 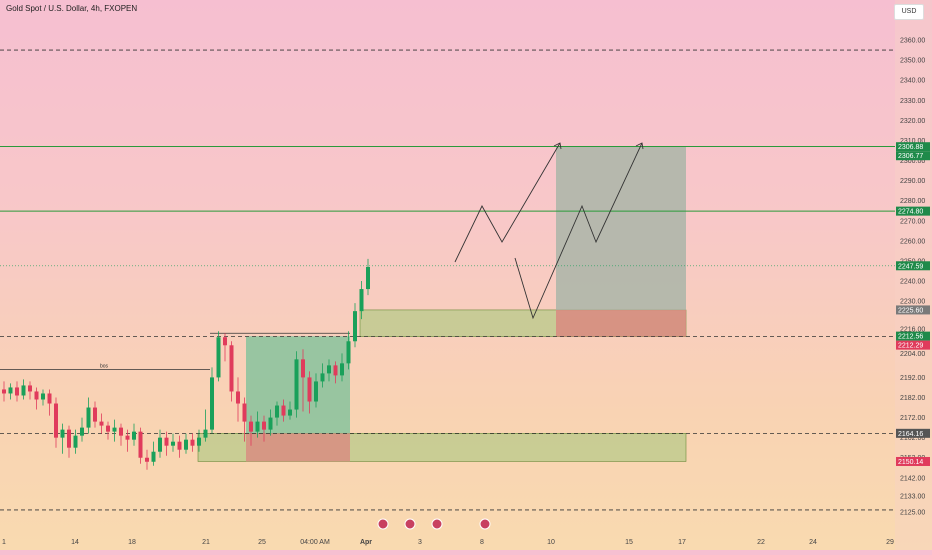 What do you see at coordinates (482, 542) in the screenshot?
I see `time-tick: 8` at bounding box center [482, 542].